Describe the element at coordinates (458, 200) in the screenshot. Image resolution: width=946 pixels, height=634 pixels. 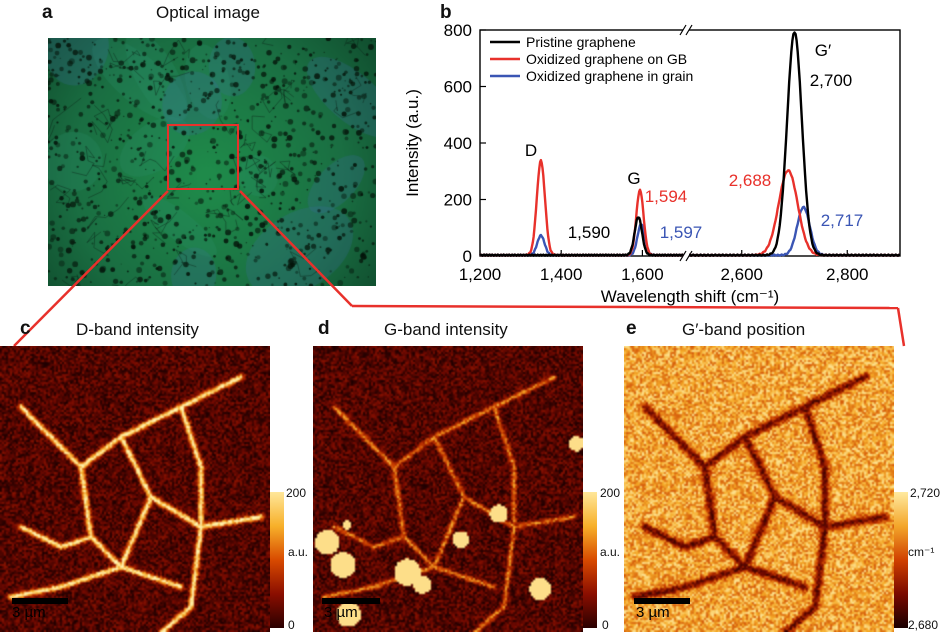
I see `y-tick-label: 200` at that location.